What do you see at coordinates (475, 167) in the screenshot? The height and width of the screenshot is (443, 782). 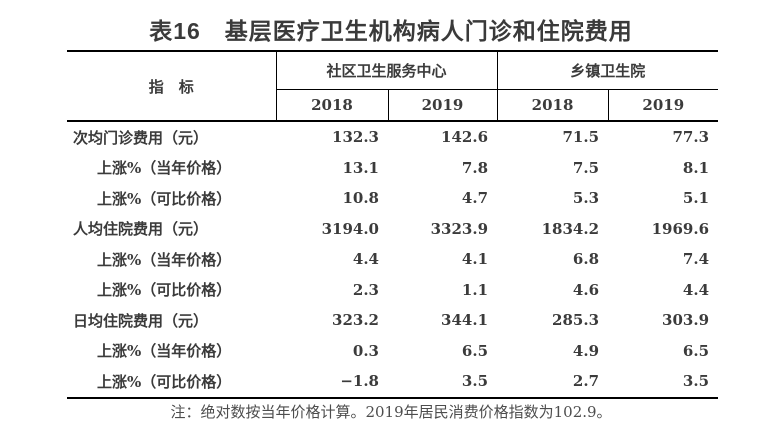 I see `value-cell: 7.8` at bounding box center [475, 167].